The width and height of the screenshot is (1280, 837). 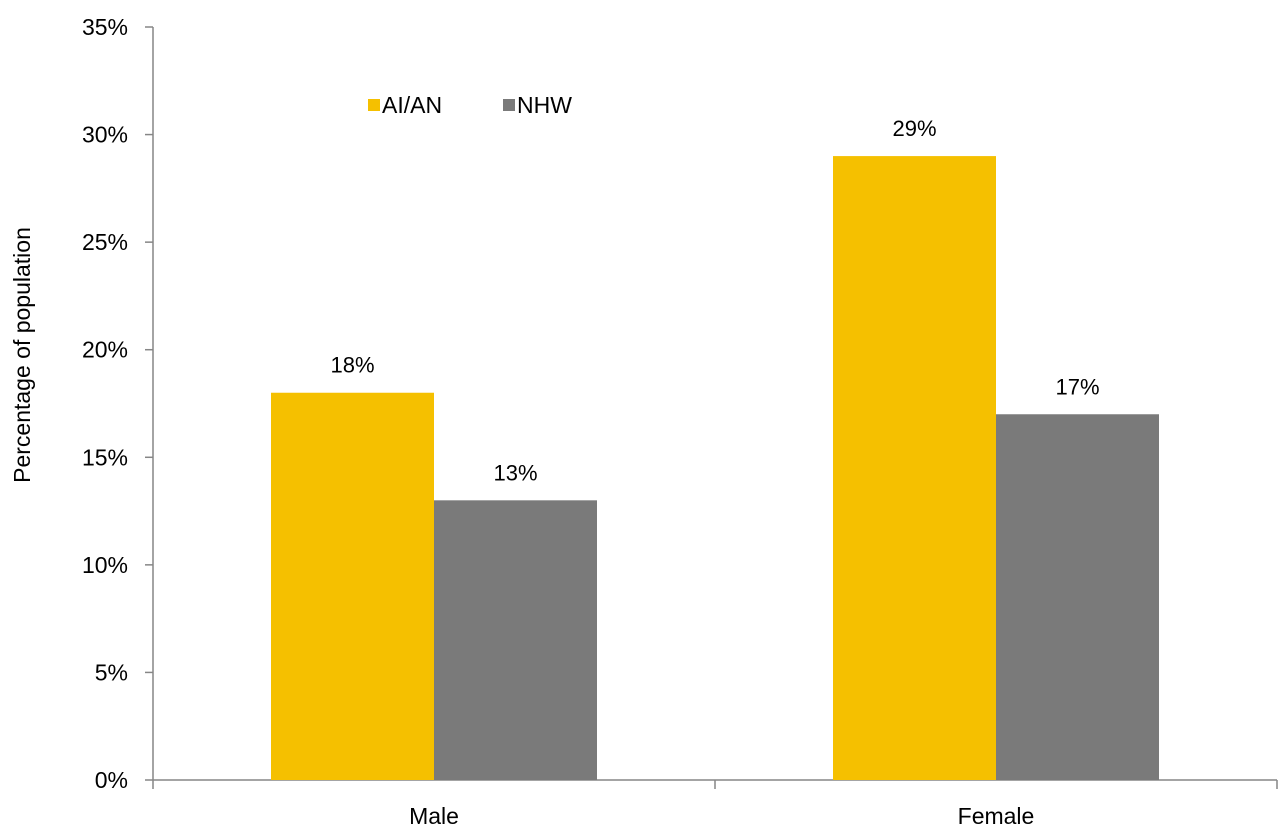 I want to click on legend-label: NHW, so click(x=544, y=105).